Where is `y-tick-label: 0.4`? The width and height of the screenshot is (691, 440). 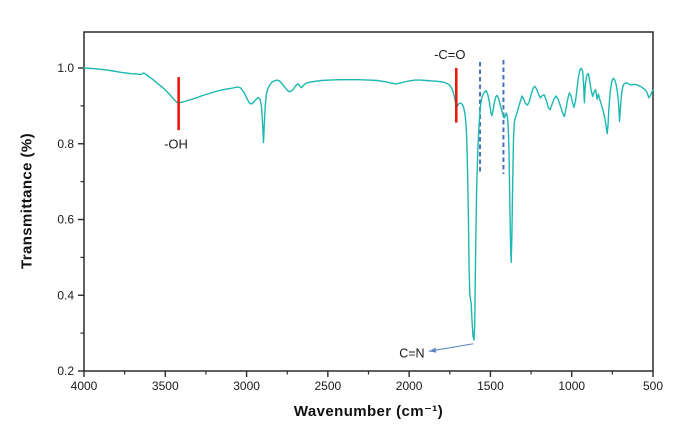 y-tick-label: 0.4 is located at coordinates (65, 295).